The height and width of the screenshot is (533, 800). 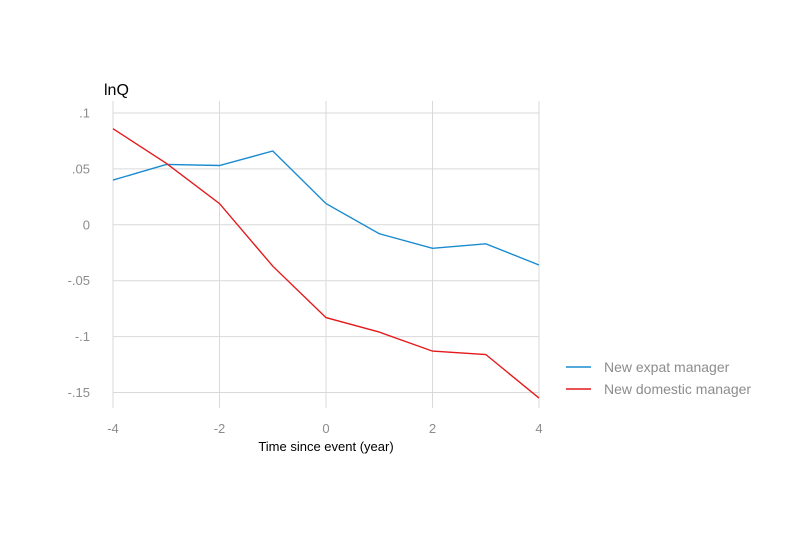 I want to click on y-tick-label: -.15, so click(x=79, y=392).